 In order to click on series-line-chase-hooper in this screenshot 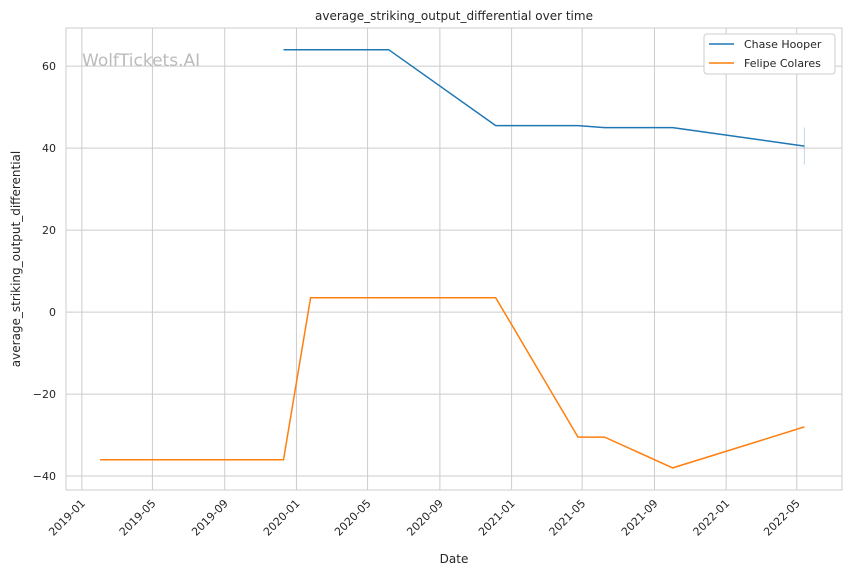, I will do `click(544, 97)`.